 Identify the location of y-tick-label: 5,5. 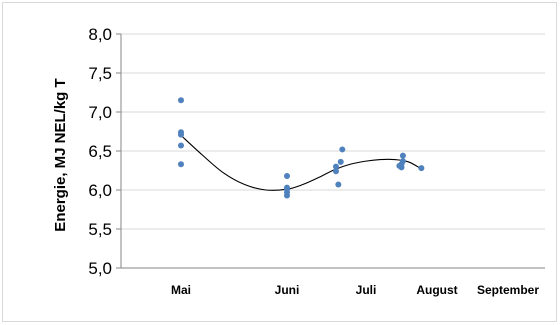
(100, 229).